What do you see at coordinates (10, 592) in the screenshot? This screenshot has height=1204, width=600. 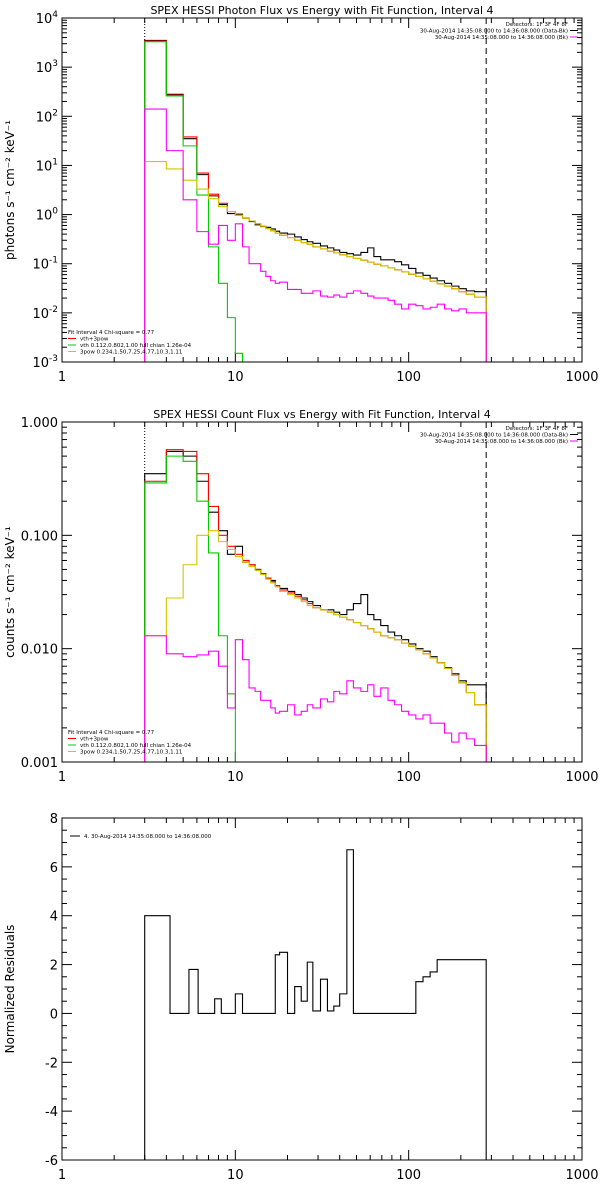 I see `y-axis-label: counts s⁻¹ cm⁻² keV⁻¹` at bounding box center [10, 592].